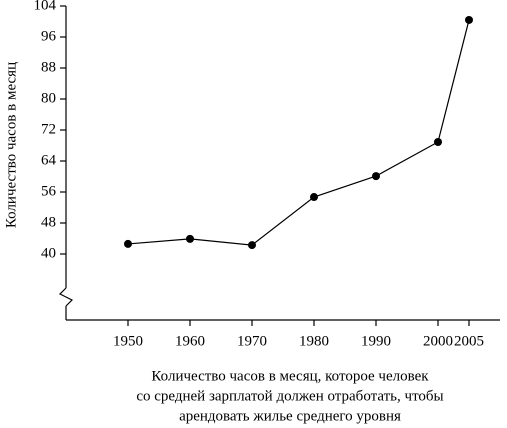  Describe the element at coordinates (128, 341) in the screenshot. I see `x-tick-label: 1950` at that location.